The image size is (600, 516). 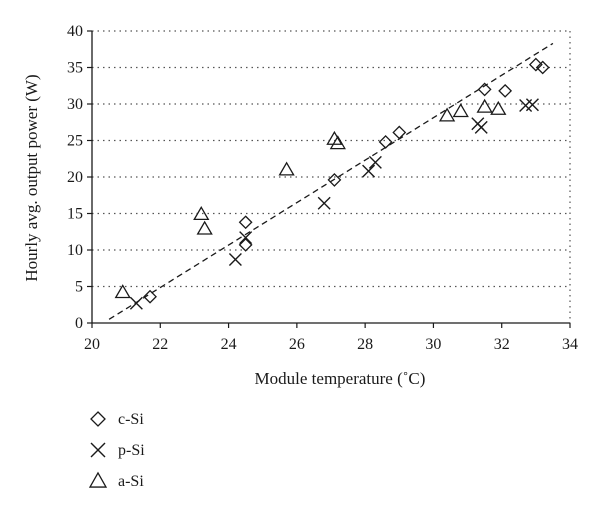 I want to click on x-tick-label: 24, so click(x=229, y=344).